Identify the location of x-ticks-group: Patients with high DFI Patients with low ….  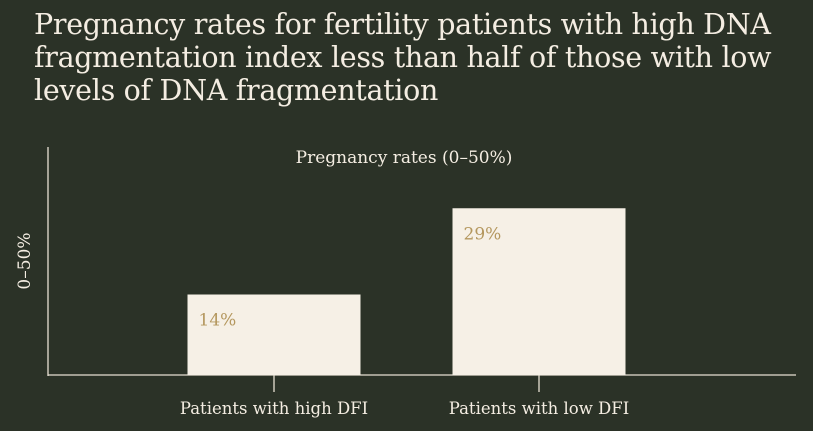
(404, 396).